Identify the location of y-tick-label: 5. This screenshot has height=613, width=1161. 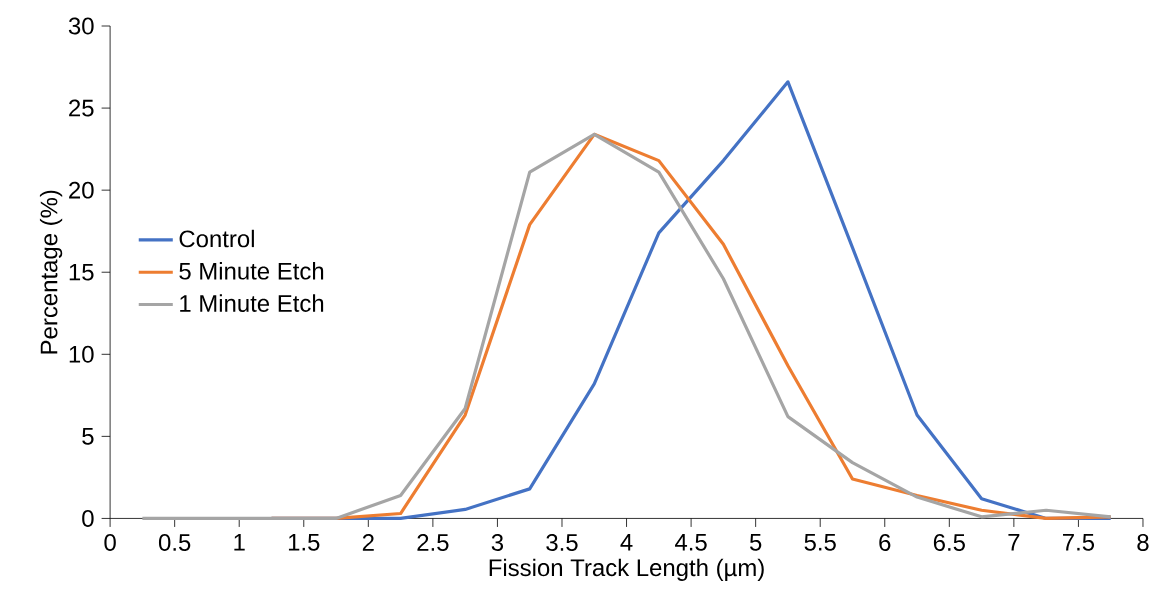
(88, 436).